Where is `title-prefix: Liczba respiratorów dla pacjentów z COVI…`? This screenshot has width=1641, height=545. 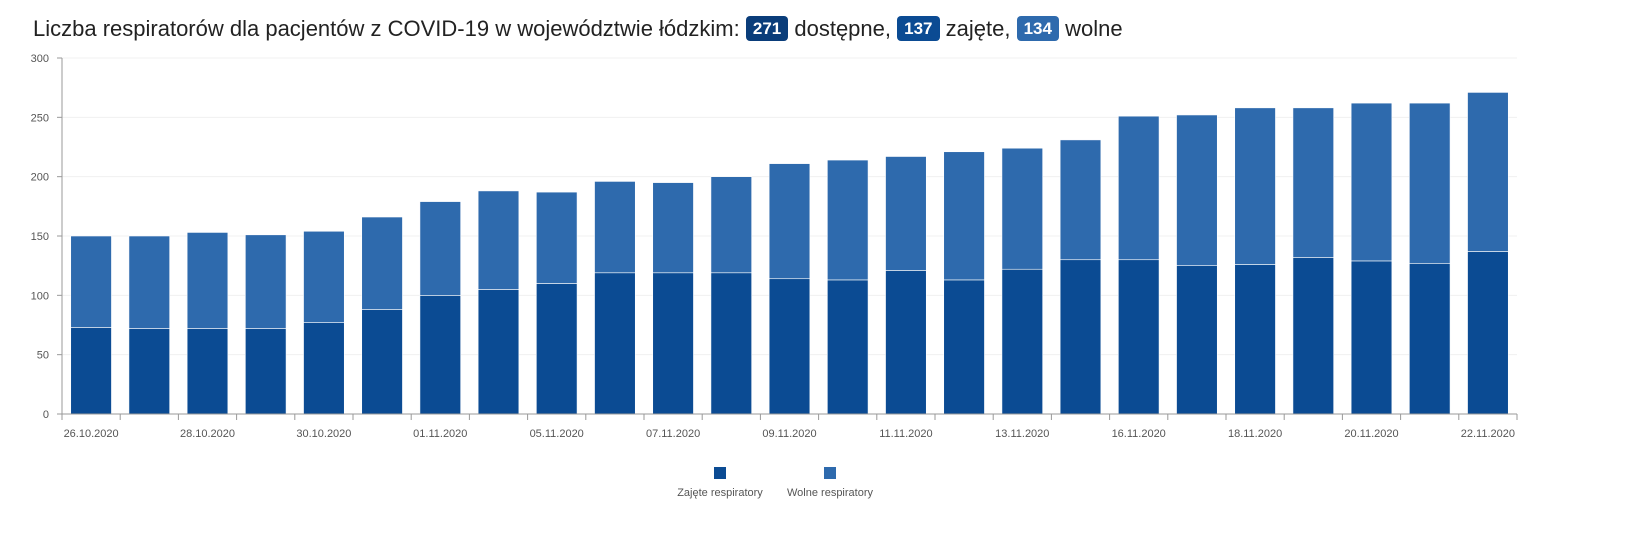 title-prefix: Liczba respiratorów dla pacjentów z COVI… is located at coordinates (386, 28).